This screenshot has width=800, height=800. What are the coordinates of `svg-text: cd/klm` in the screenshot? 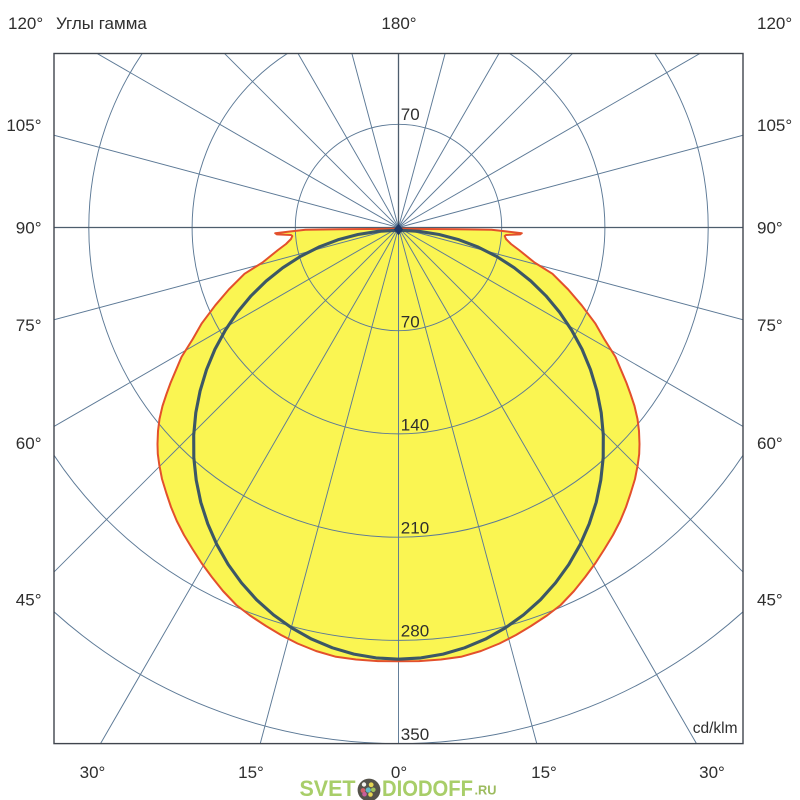 It's located at (715, 728).